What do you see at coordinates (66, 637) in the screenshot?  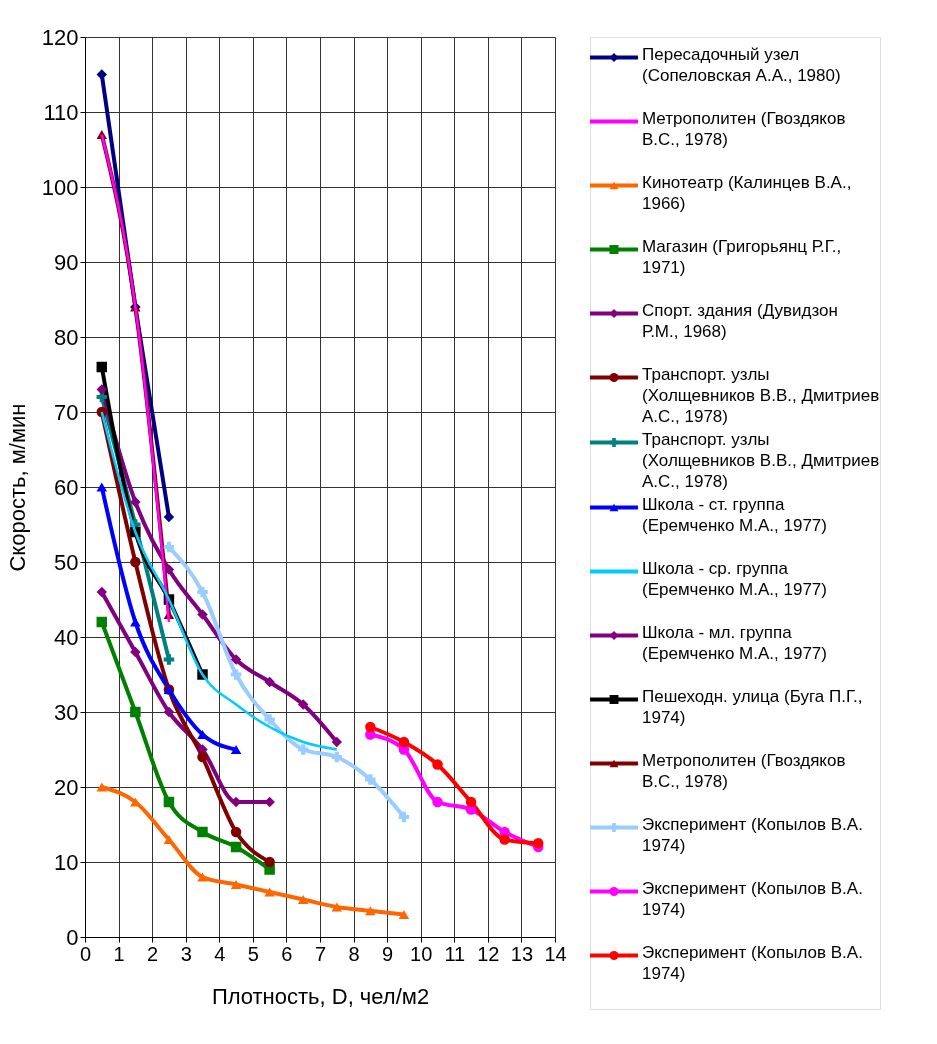 I see `y-tick-label: 40` at bounding box center [66, 637].